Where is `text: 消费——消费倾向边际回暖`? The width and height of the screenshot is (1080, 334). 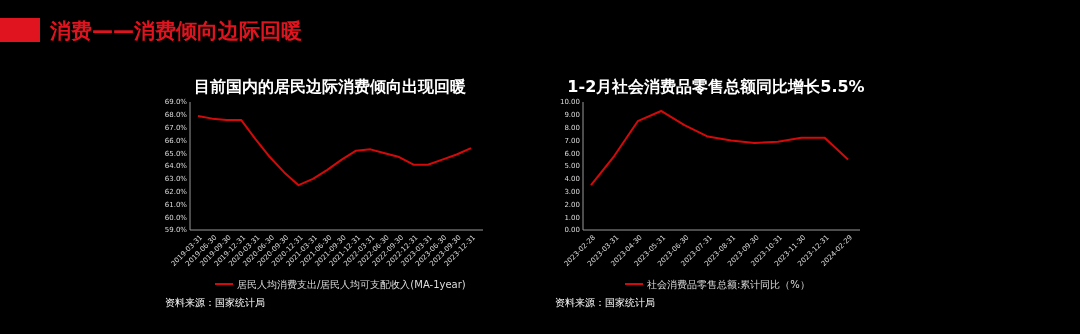 text: 消费——消费倾向边际回暖 is located at coordinates (175, 31).